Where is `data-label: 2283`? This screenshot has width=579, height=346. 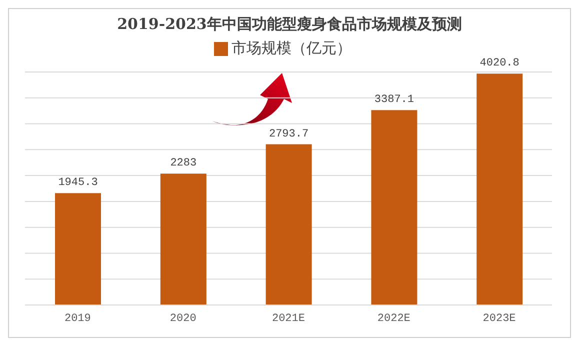 data-label: 2283 is located at coordinates (183, 164).